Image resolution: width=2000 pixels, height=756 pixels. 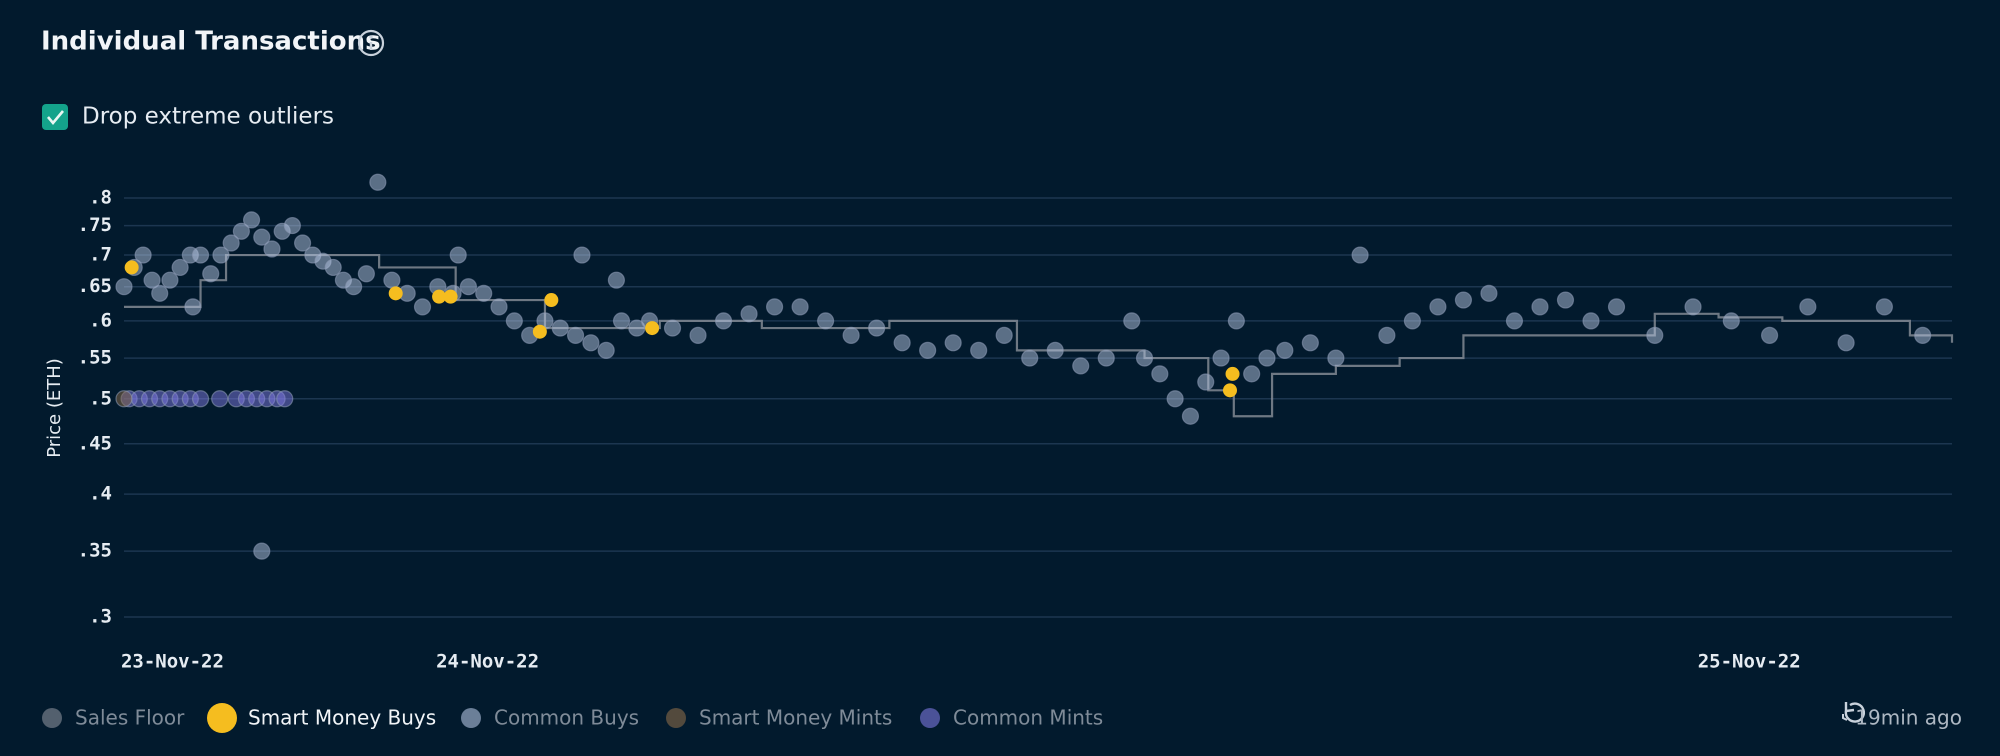 What do you see at coordinates (566, 718) in the screenshot?
I see `legend-label: Common Buys` at bounding box center [566, 718].